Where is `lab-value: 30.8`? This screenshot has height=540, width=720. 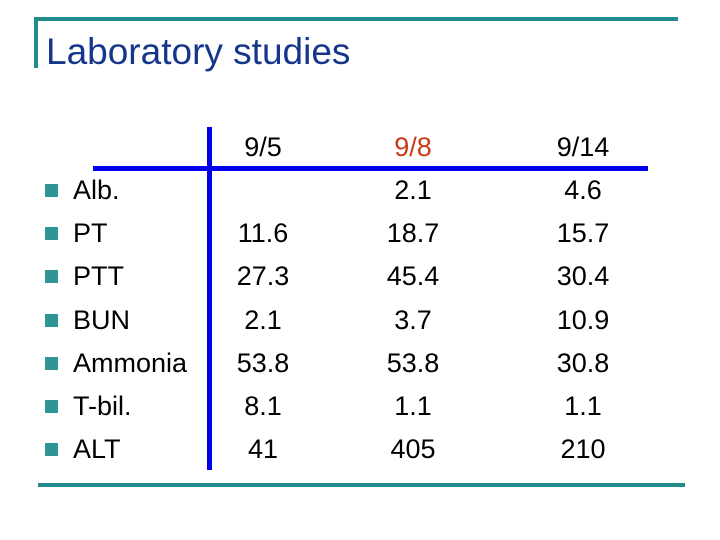 lab-value: 30.8 is located at coordinates (583, 362).